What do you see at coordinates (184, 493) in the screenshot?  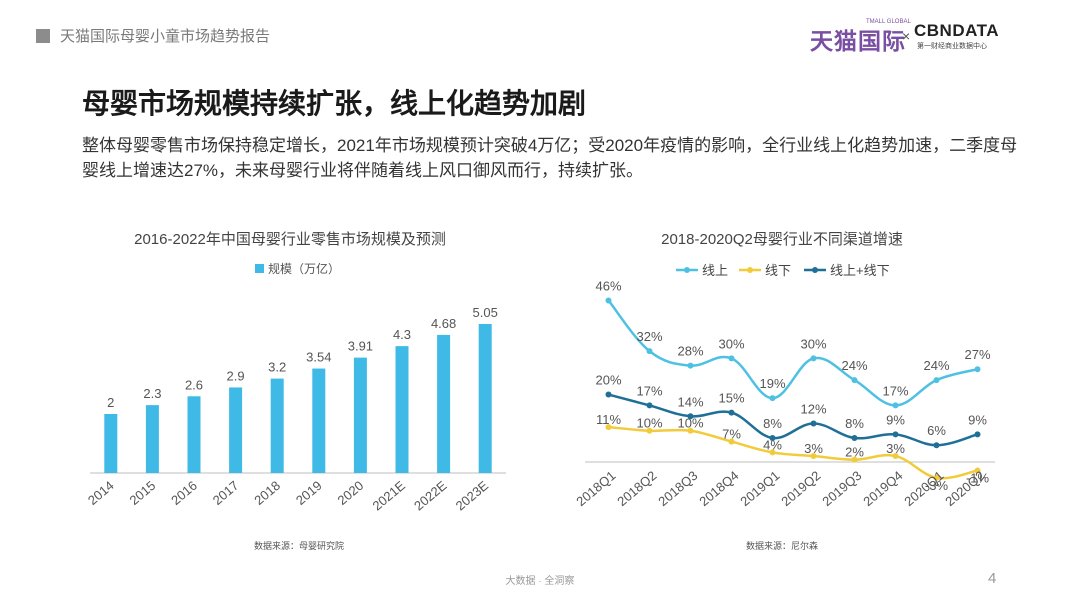 I see `bar-category-label: 2016` at bounding box center [184, 493].